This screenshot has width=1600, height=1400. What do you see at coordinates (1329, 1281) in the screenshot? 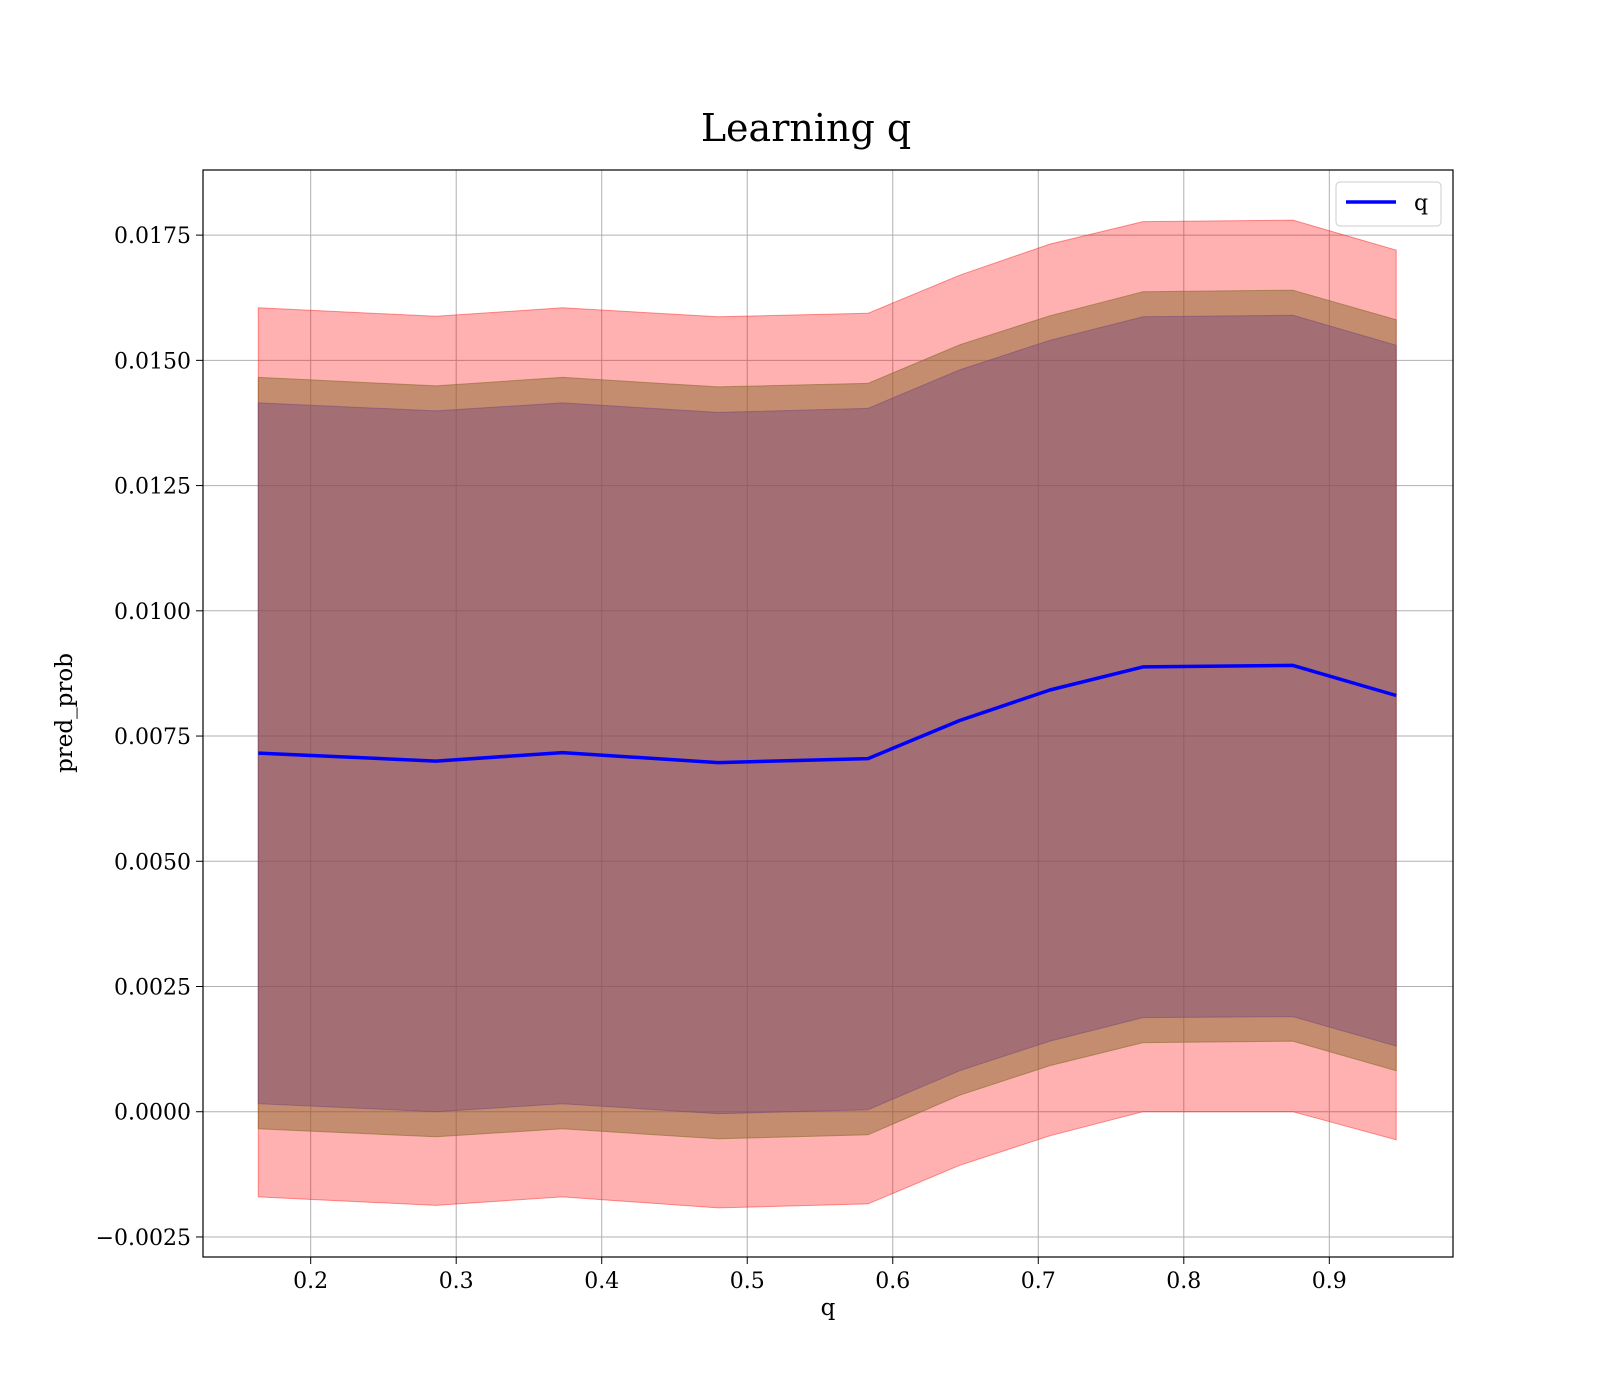
I see `x-tick-label: 0.9` at bounding box center [1329, 1281].